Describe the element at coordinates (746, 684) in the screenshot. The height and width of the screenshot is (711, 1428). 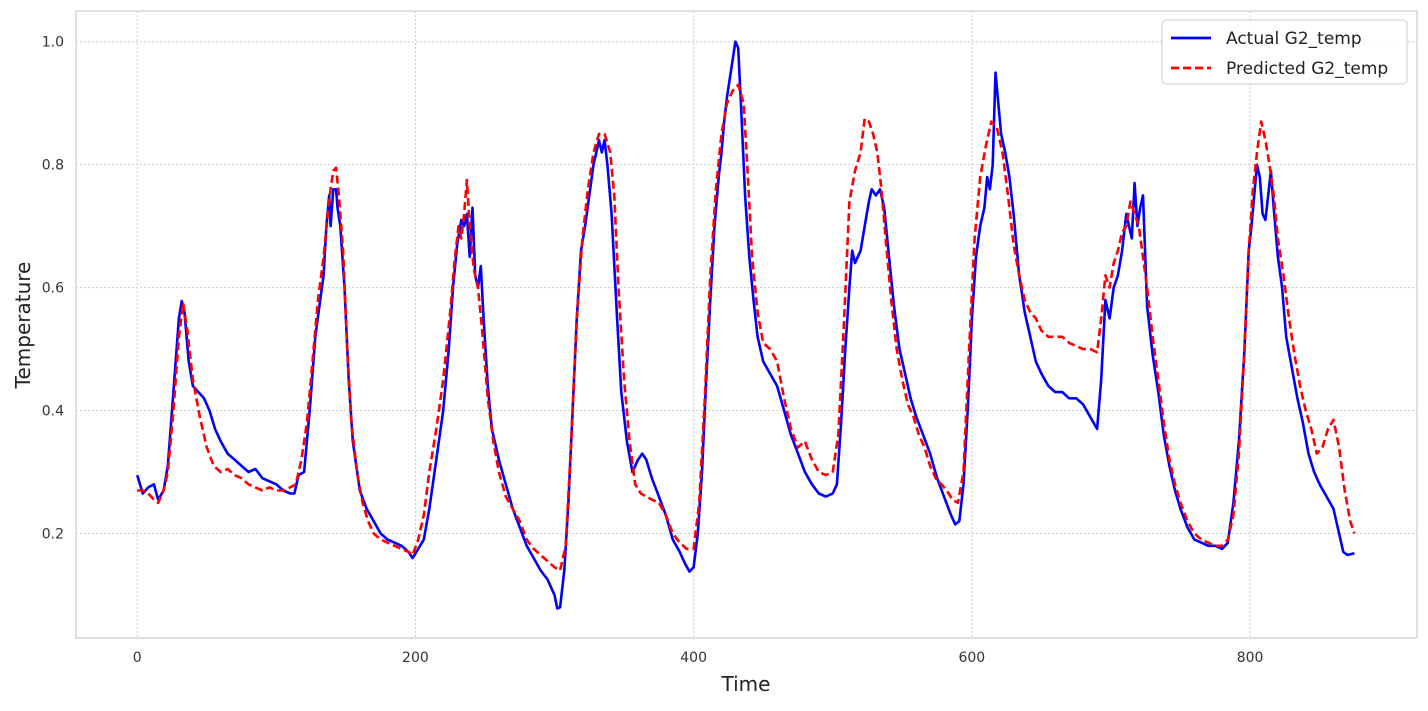
I see `x-axis-label: Time` at that location.